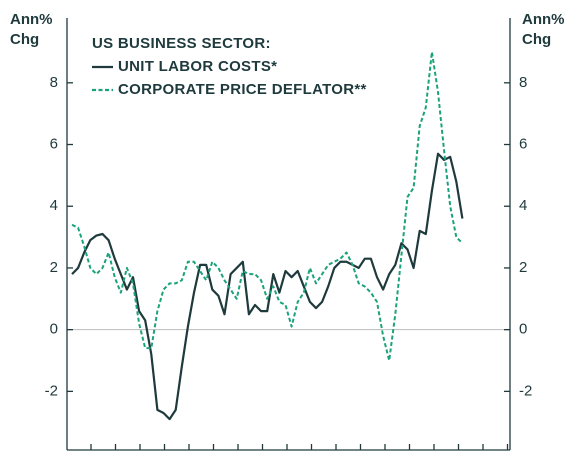 The width and height of the screenshot is (581, 462). What do you see at coordinates (523, 143) in the screenshot?
I see `y2-tick-label: 6` at bounding box center [523, 143].